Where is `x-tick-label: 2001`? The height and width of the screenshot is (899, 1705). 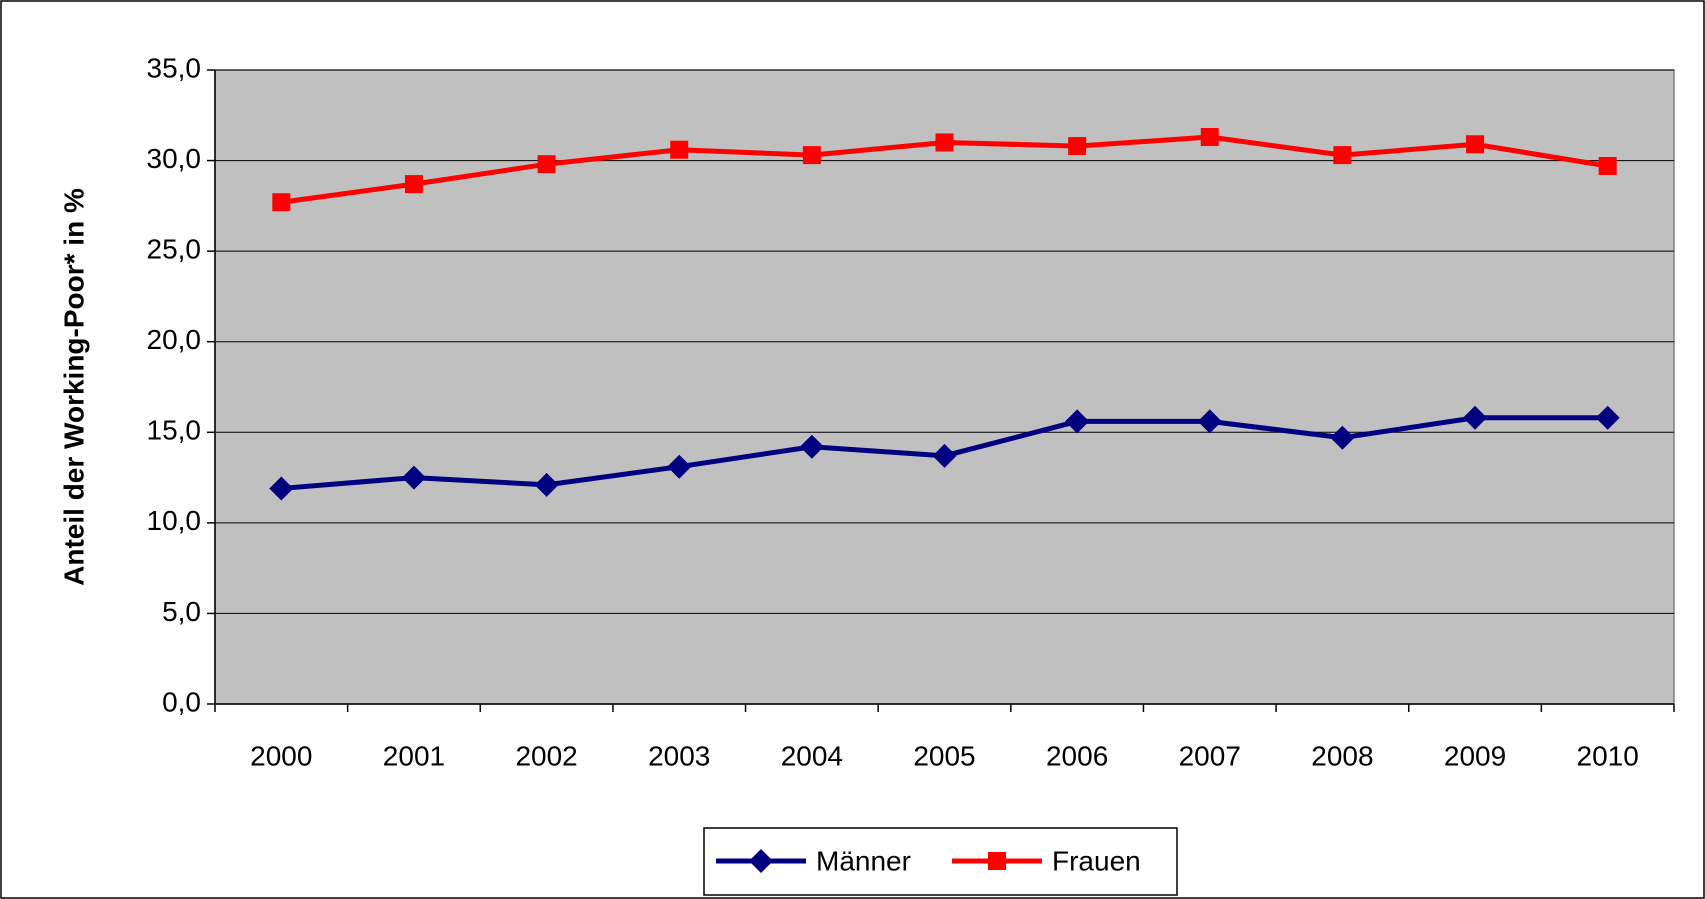
x-tick-label: 2001 is located at coordinates (414, 755).